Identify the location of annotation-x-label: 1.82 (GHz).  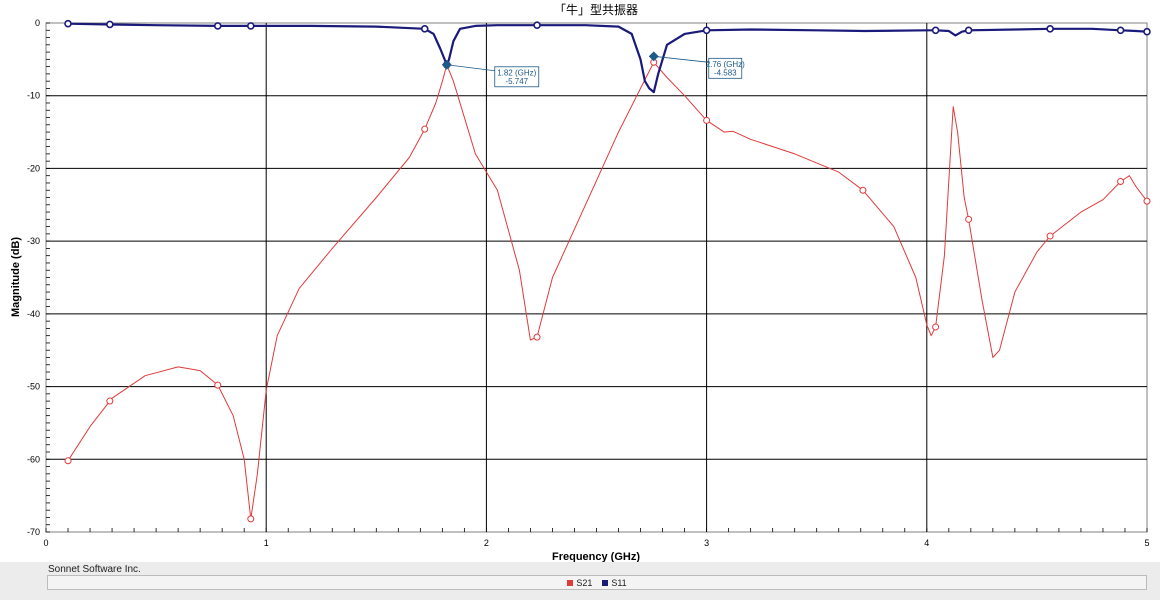
(516, 72).